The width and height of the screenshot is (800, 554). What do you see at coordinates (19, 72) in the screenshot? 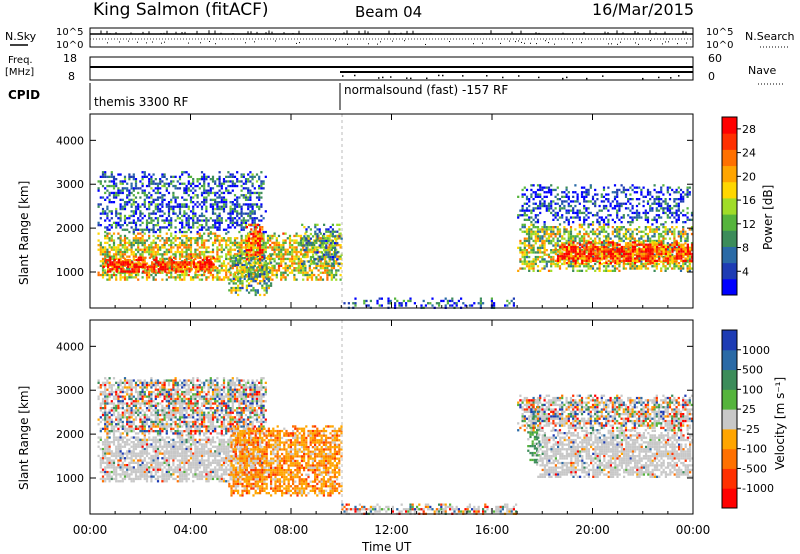
I see `freq-unit-label: [MHz]` at bounding box center [19, 72].